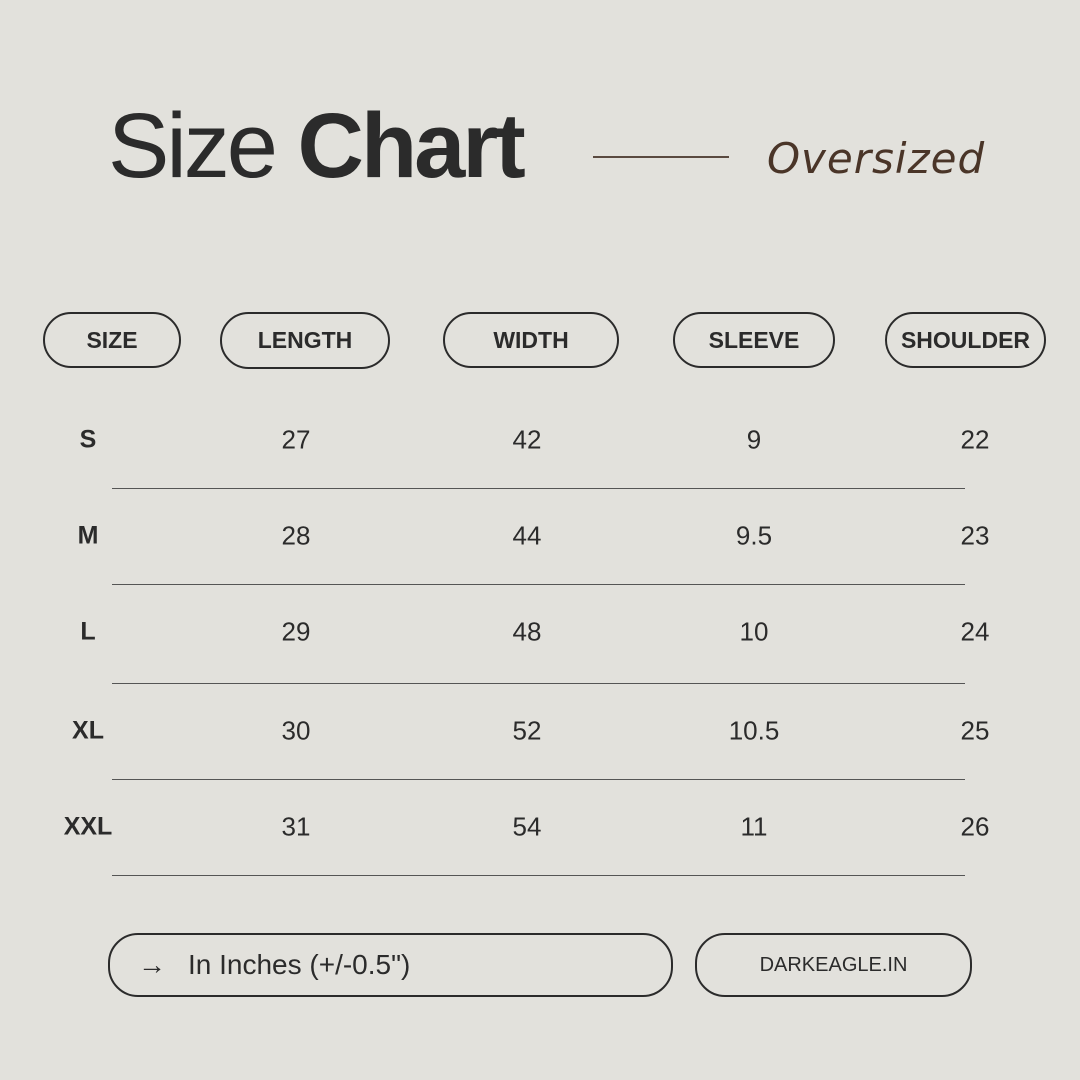  I want to click on cell-size: L, so click(88, 631).